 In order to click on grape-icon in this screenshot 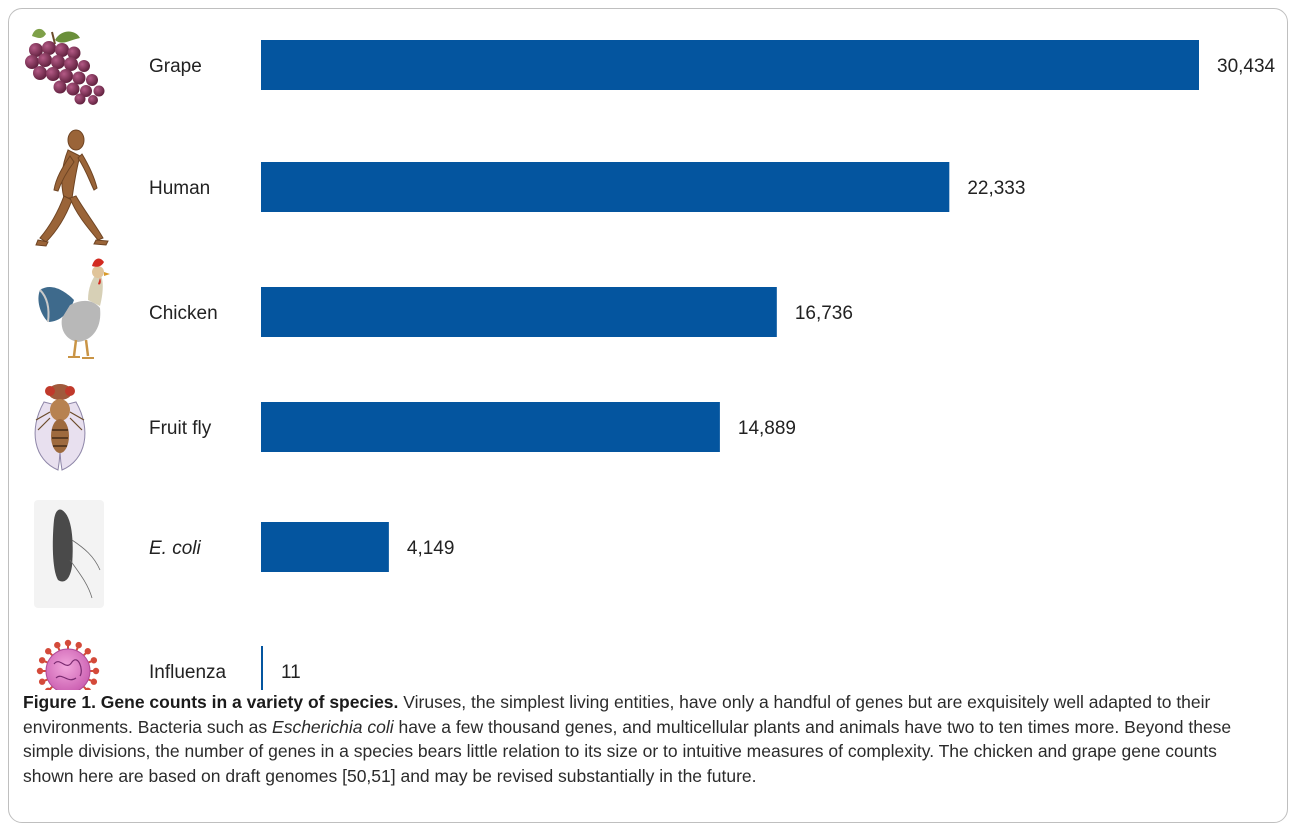, I will do `click(65, 66)`.